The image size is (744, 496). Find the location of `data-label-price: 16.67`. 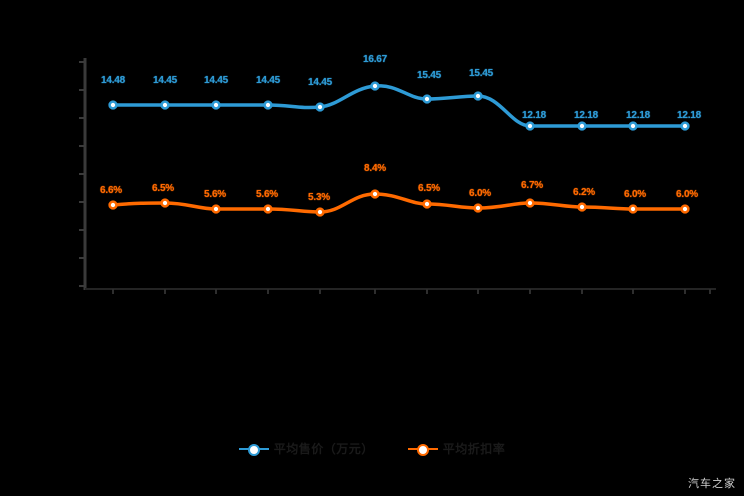

data-label-price: 16.67 is located at coordinates (375, 59).